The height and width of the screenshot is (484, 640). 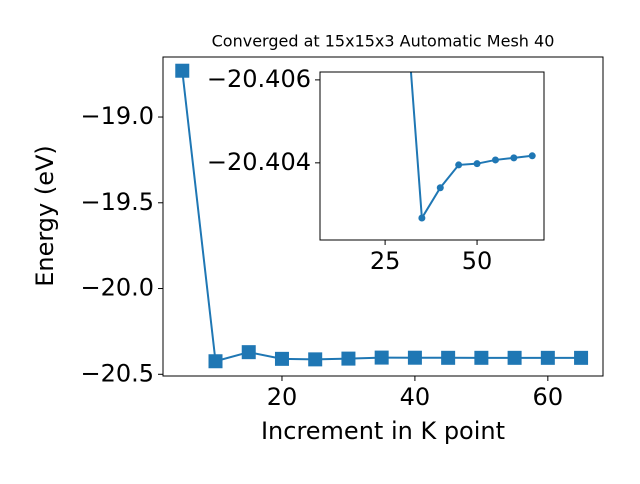 What do you see at coordinates (117, 116) in the screenshot?
I see `y-tick-label: −19.0` at bounding box center [117, 116].